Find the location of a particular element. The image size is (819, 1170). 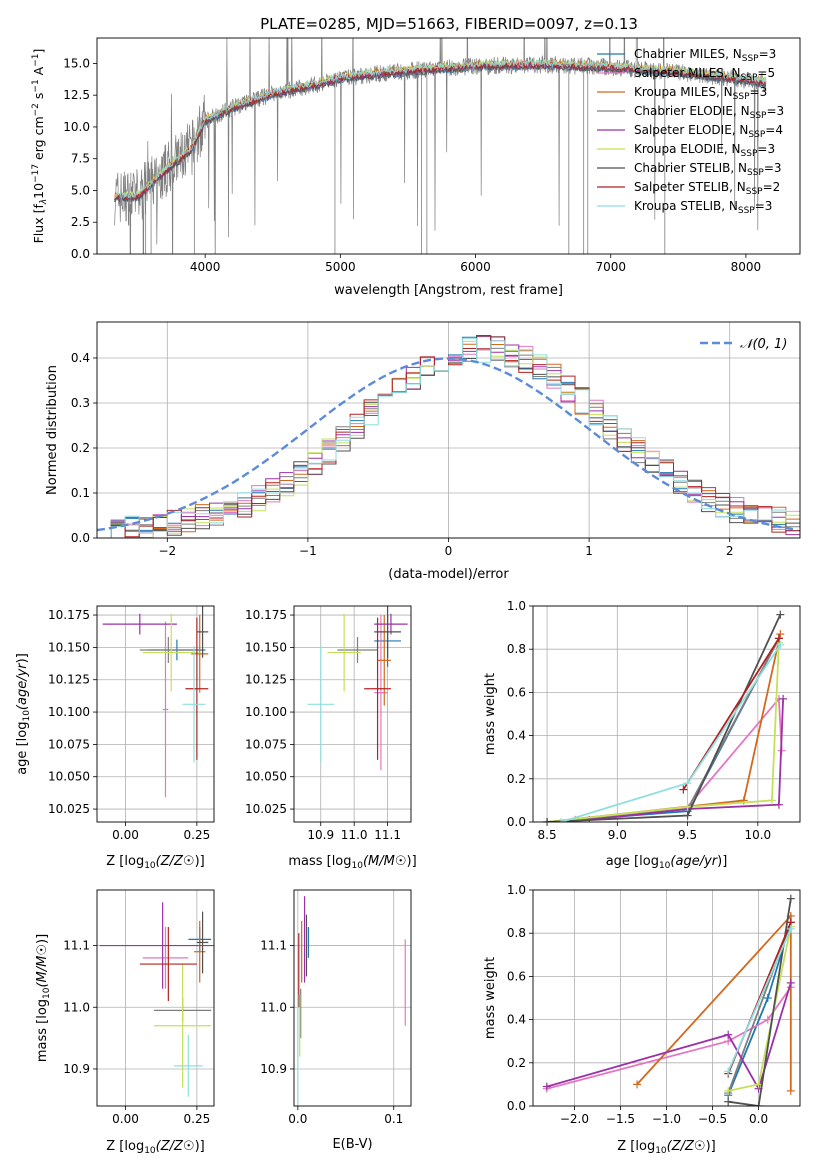

mass_vs_EBV-panel: 0.0 0.1 10.9 11.0 11.1 E(B-V) is located at coordinates (336, 1020).